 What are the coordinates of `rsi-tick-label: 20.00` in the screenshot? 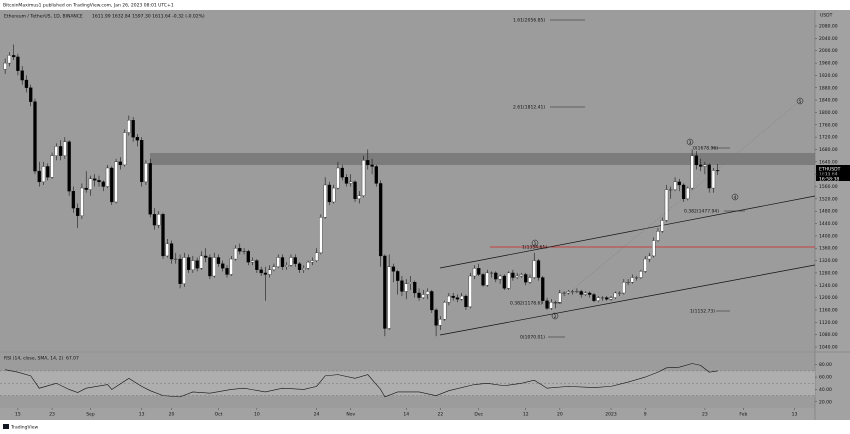 It's located at (825, 402).